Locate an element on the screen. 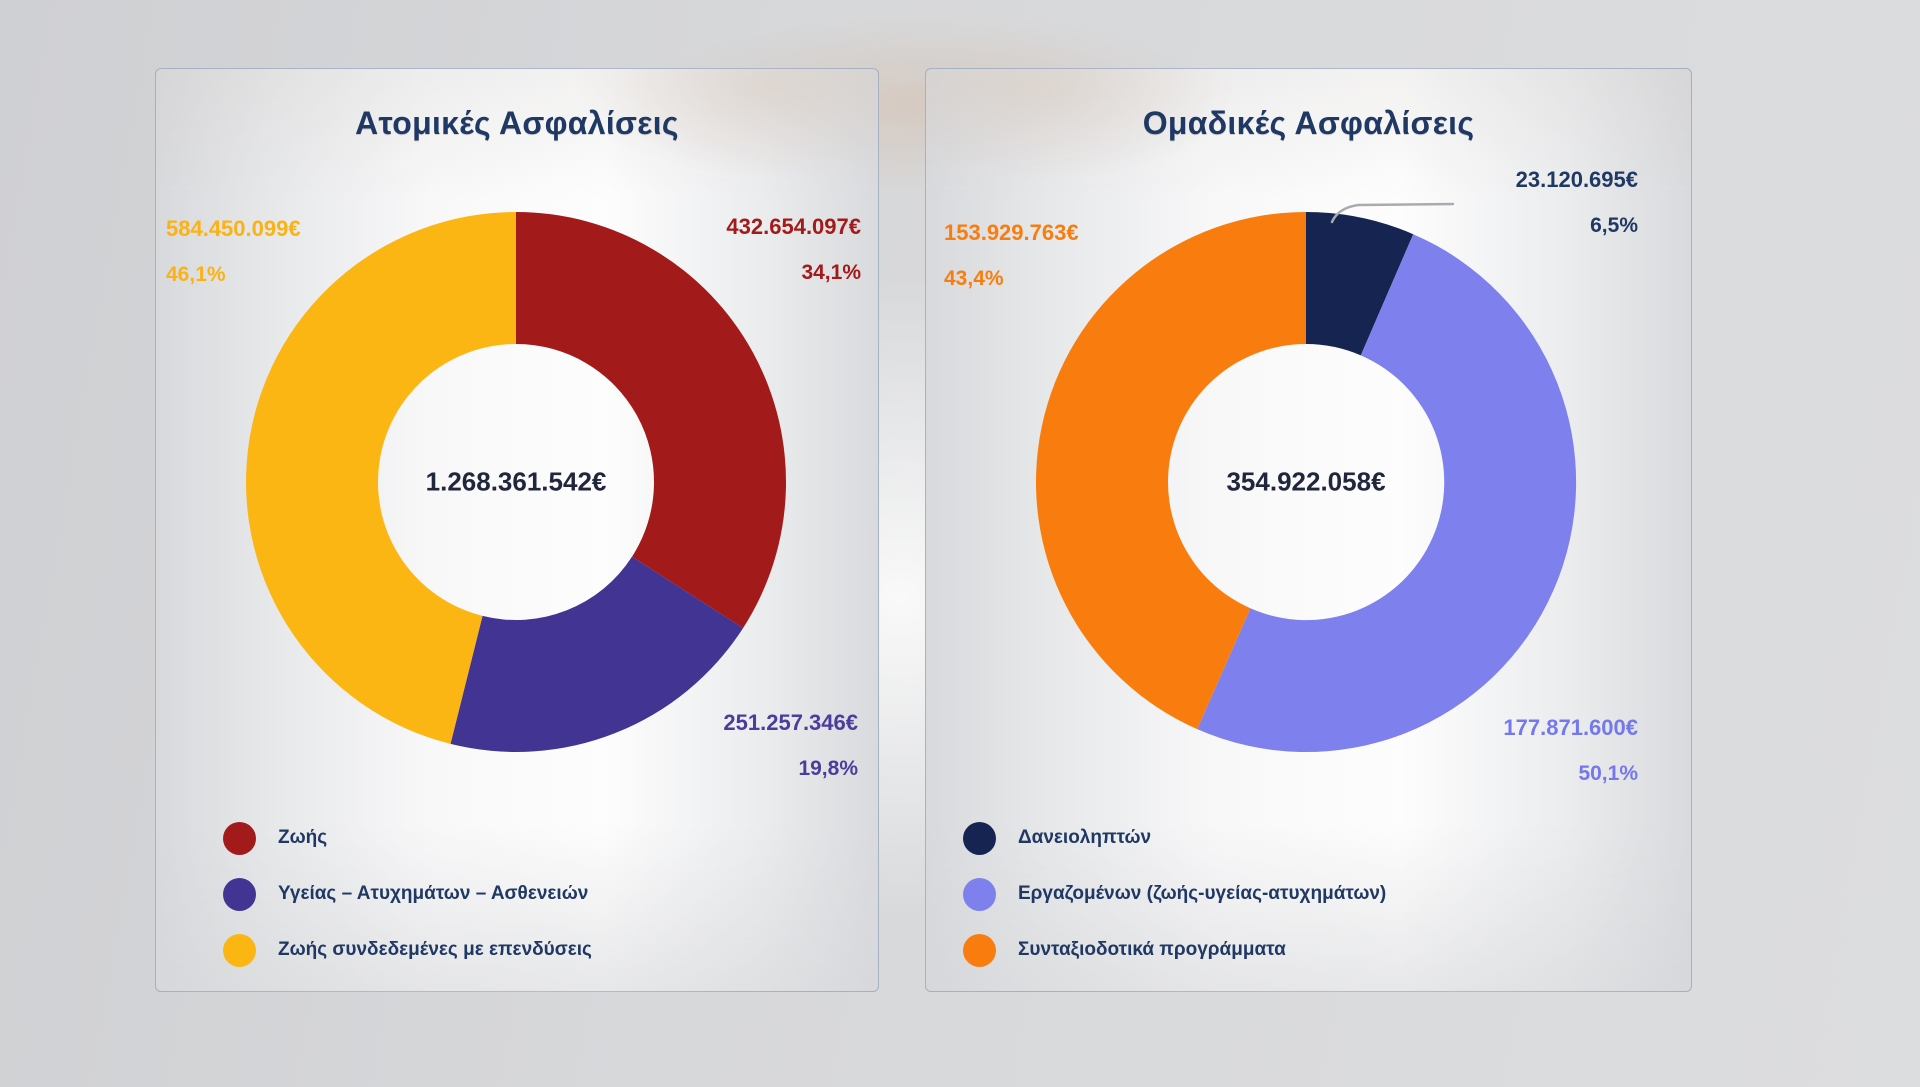  legend-item-health-accident: Υγείας – Ατυχημάτων – Ασθενειών is located at coordinates (407, 894).